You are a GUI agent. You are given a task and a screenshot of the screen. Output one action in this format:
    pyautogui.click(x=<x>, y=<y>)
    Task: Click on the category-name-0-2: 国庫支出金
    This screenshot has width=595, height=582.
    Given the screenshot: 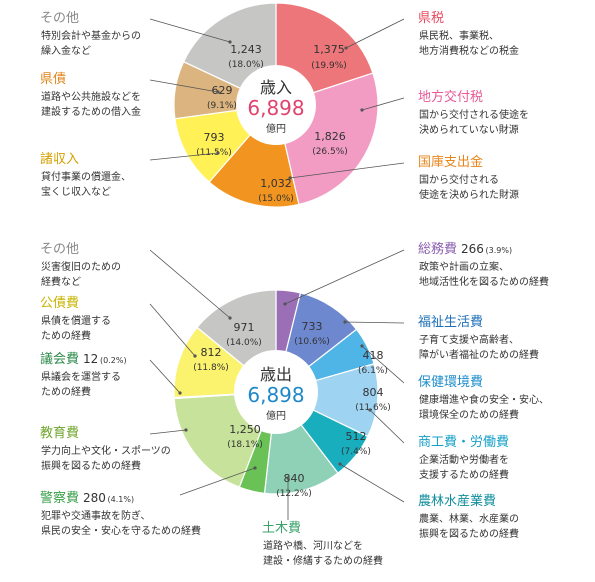 What is the action you would take?
    pyautogui.click(x=450, y=162)
    